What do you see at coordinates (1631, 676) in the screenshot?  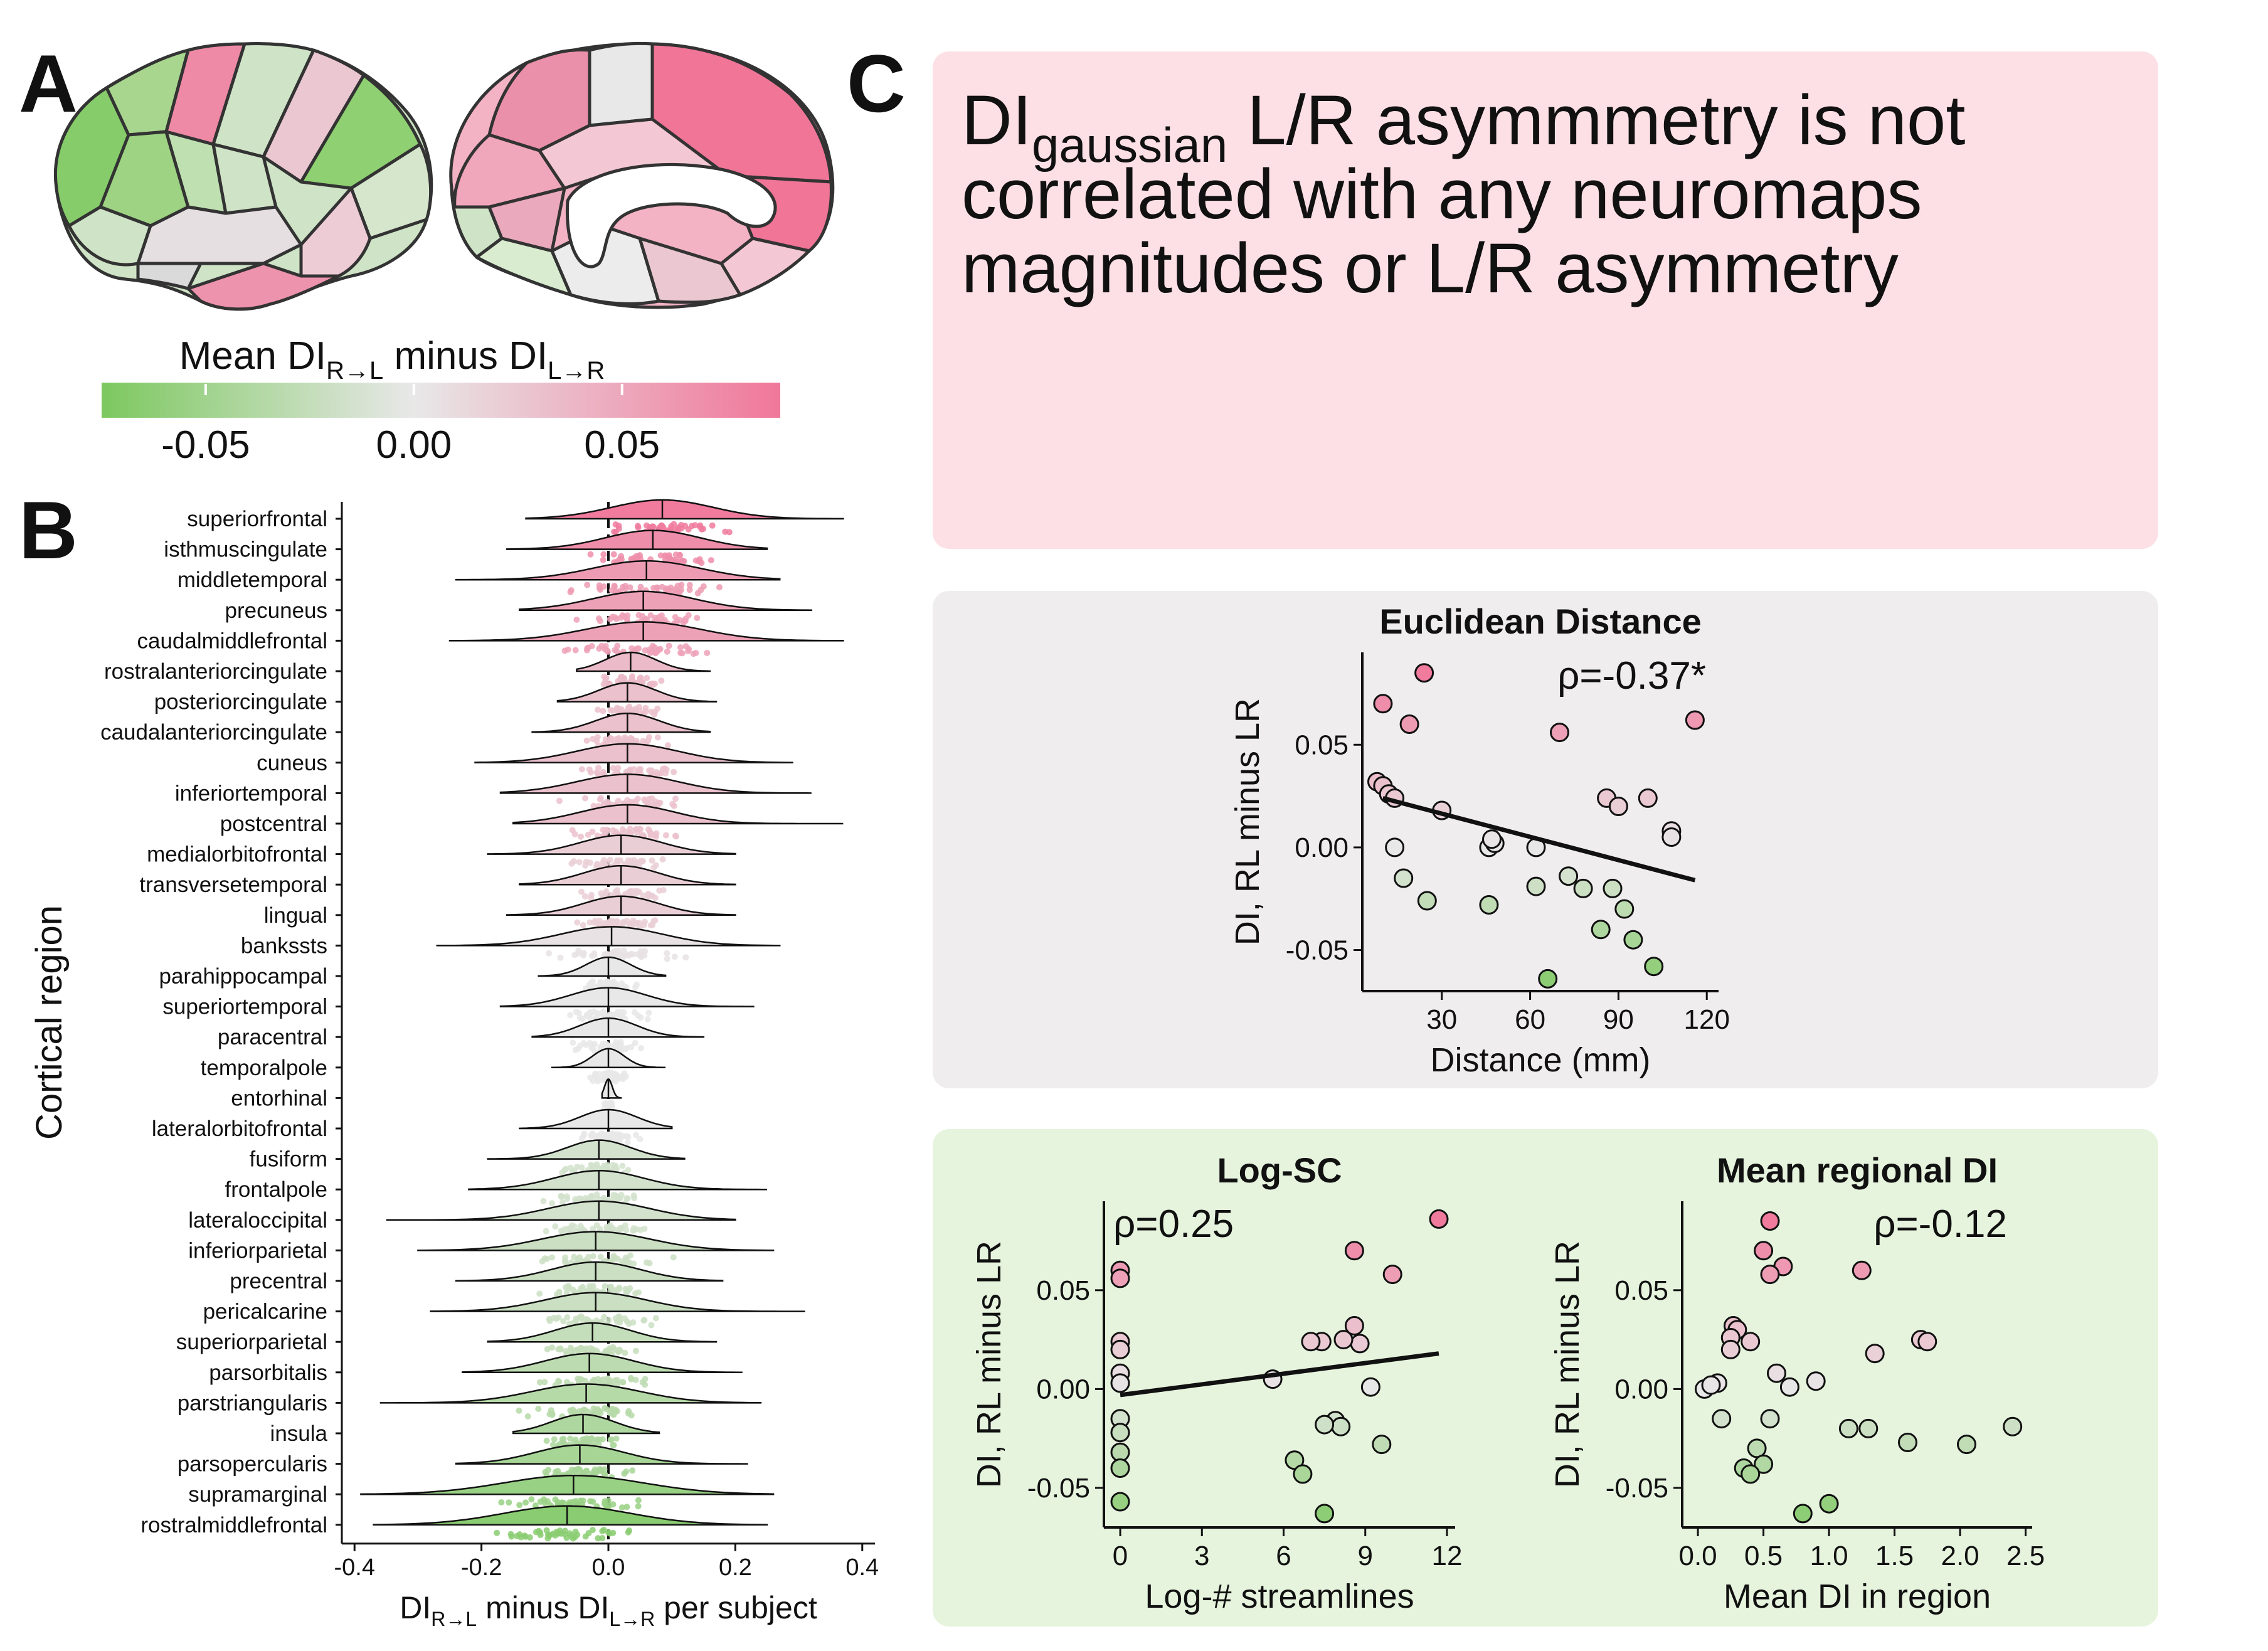 I see `correlation-annotation: ρ=-0.37*` at bounding box center [1631, 676].